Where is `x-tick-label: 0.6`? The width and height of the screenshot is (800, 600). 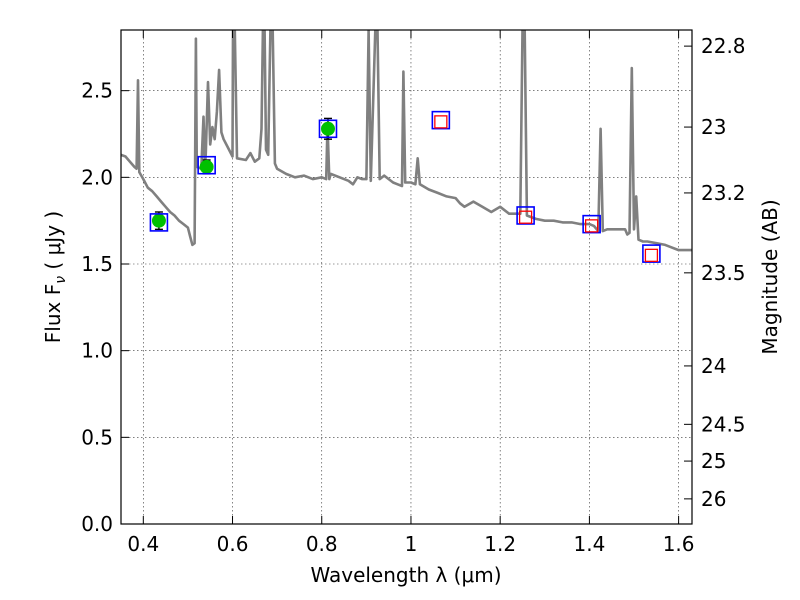 x-tick-label: 0.6 is located at coordinates (233, 544).